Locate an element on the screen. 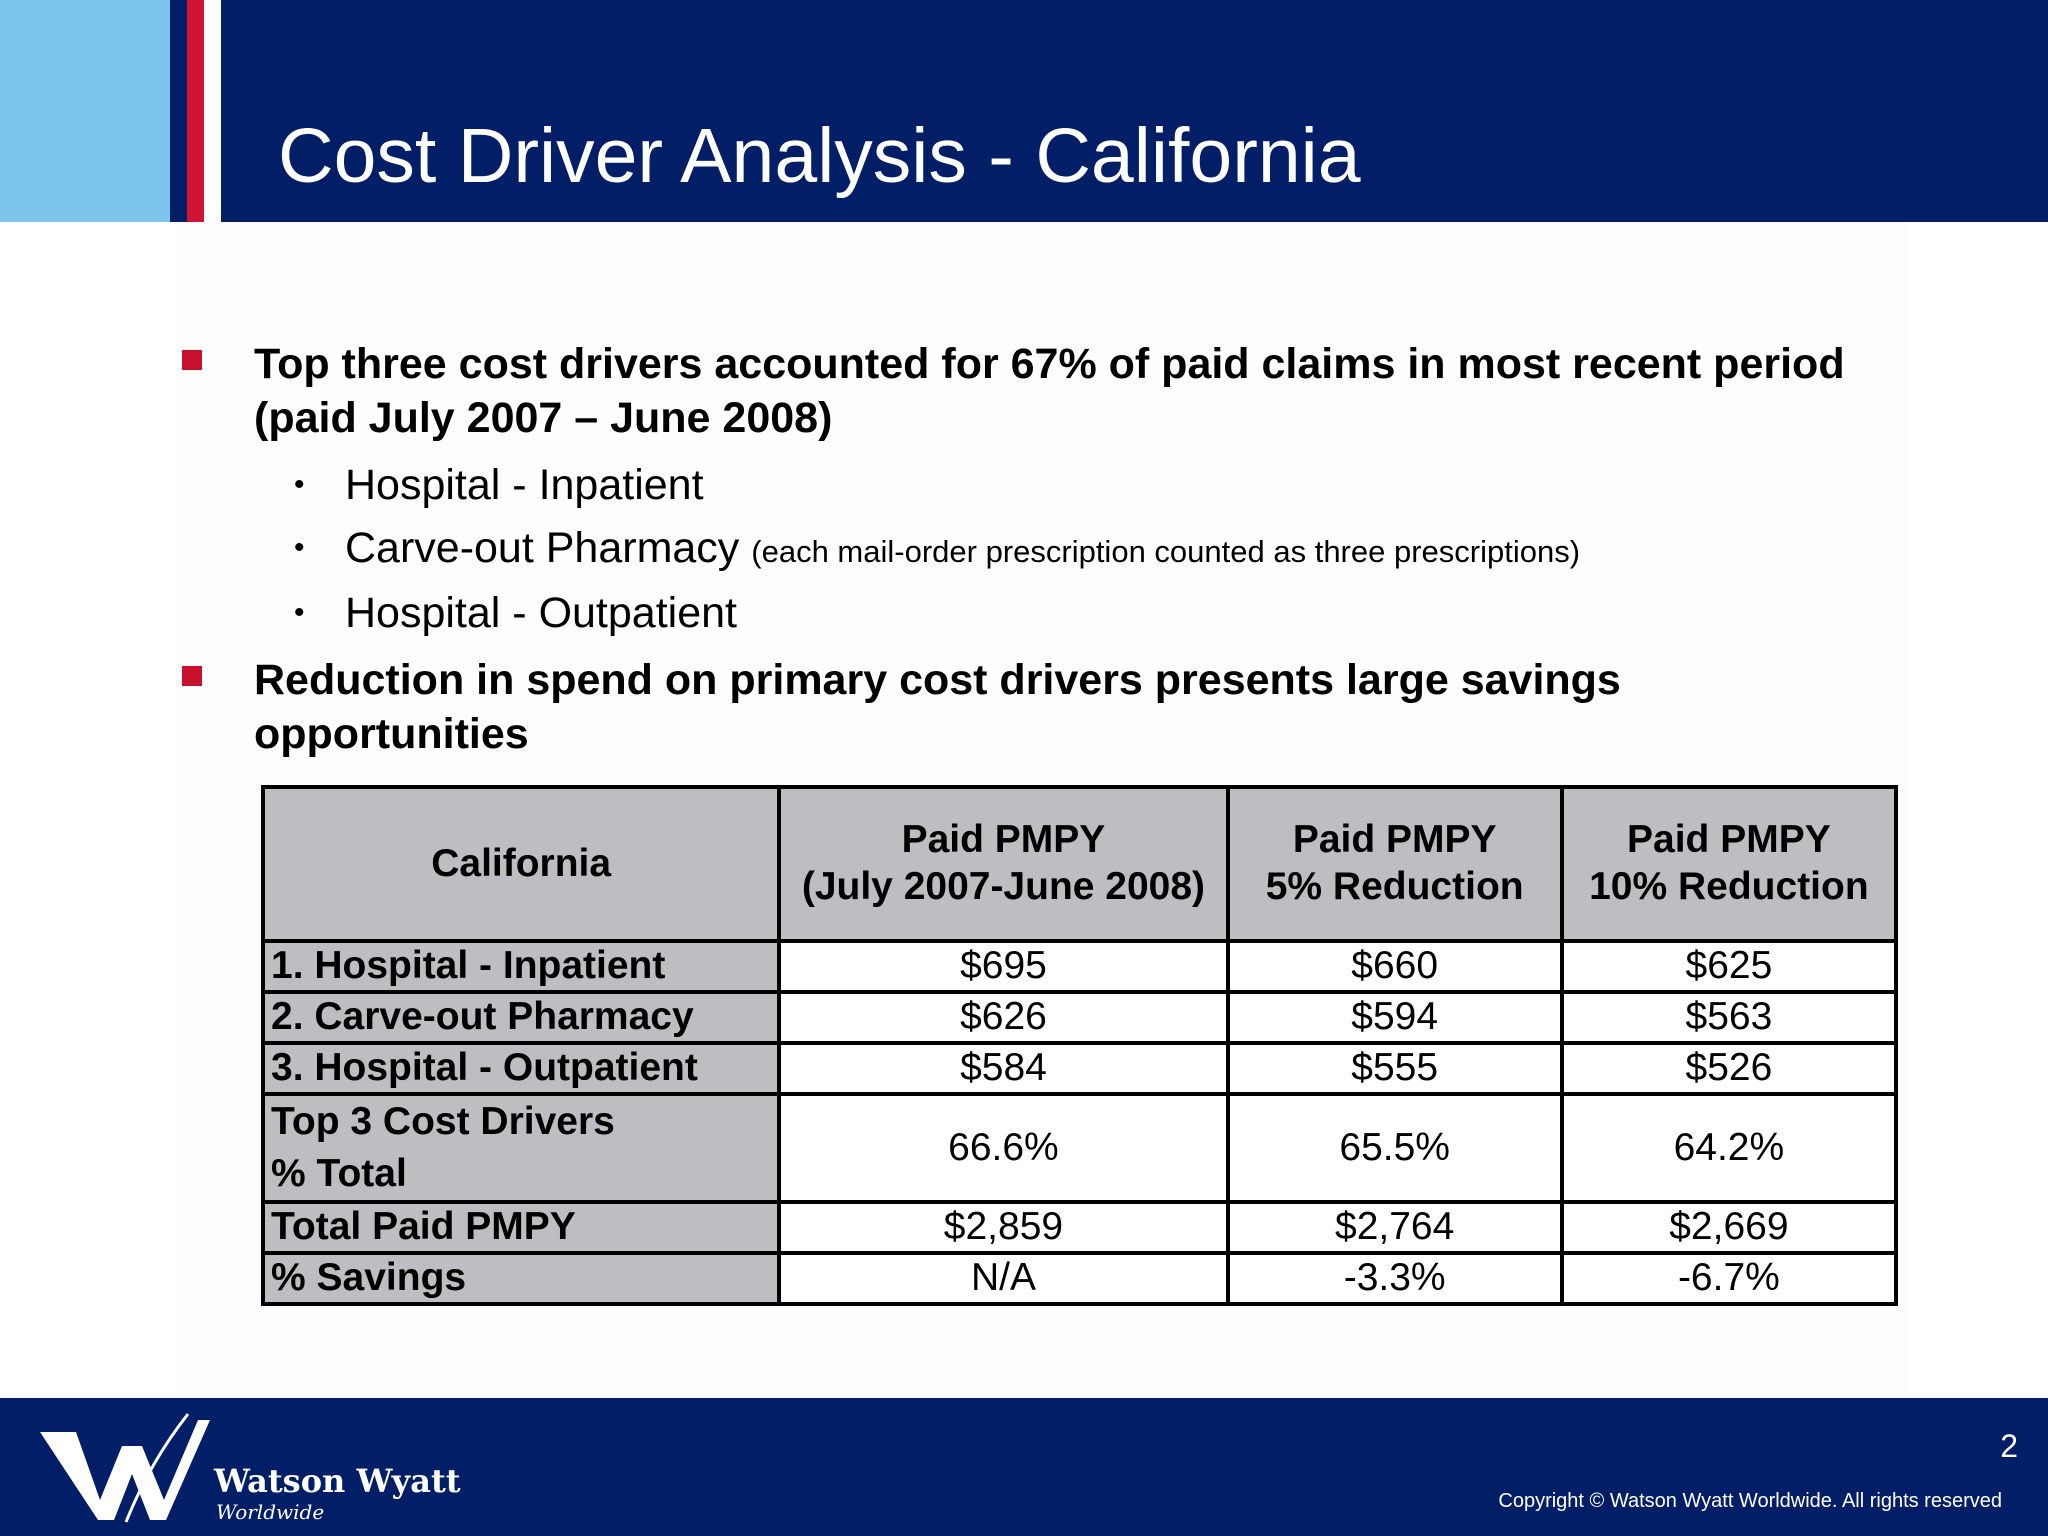  table-cell: $625 is located at coordinates (1729, 966).